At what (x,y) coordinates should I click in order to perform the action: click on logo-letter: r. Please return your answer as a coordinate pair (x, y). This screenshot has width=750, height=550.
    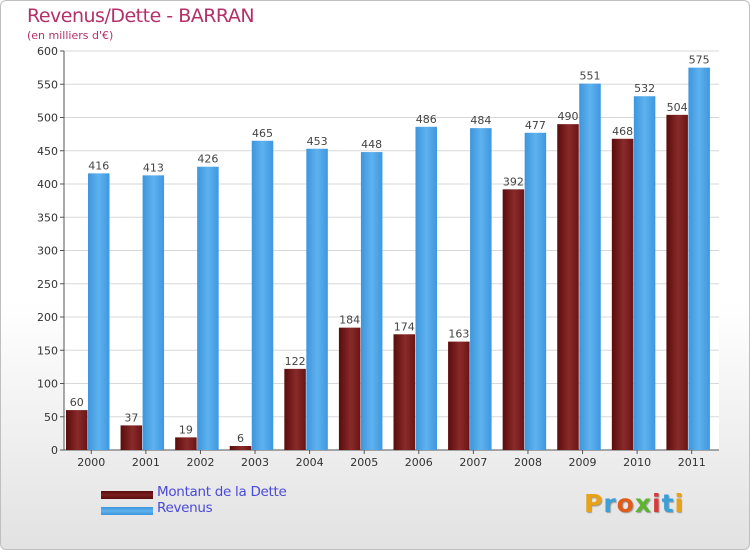
    Looking at the image, I should click on (610, 503).